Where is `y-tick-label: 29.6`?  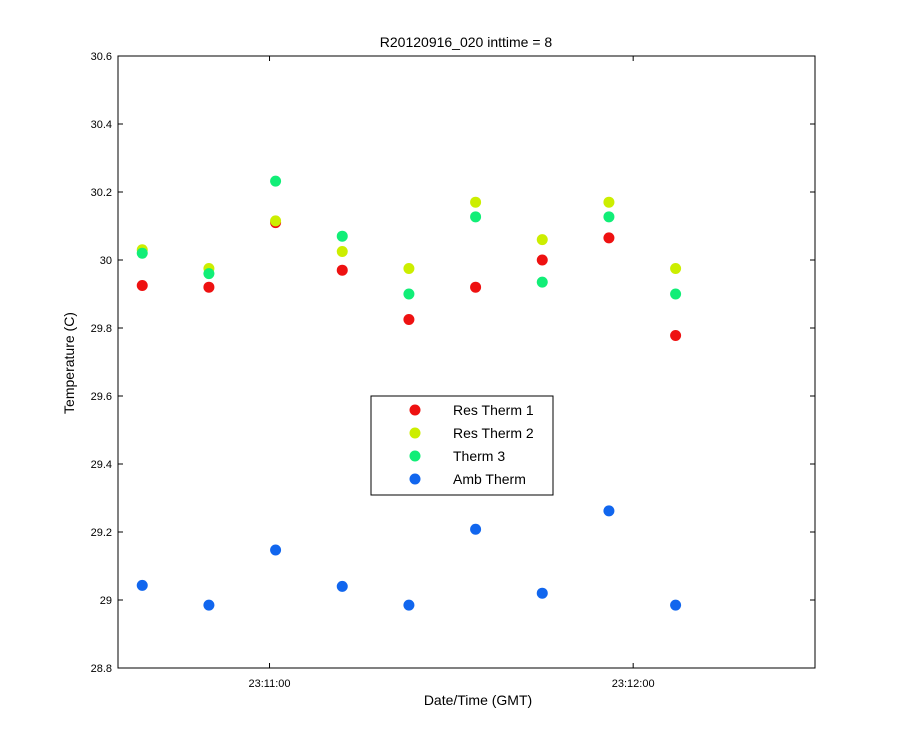
y-tick-label: 29.6 is located at coordinates (101, 397).